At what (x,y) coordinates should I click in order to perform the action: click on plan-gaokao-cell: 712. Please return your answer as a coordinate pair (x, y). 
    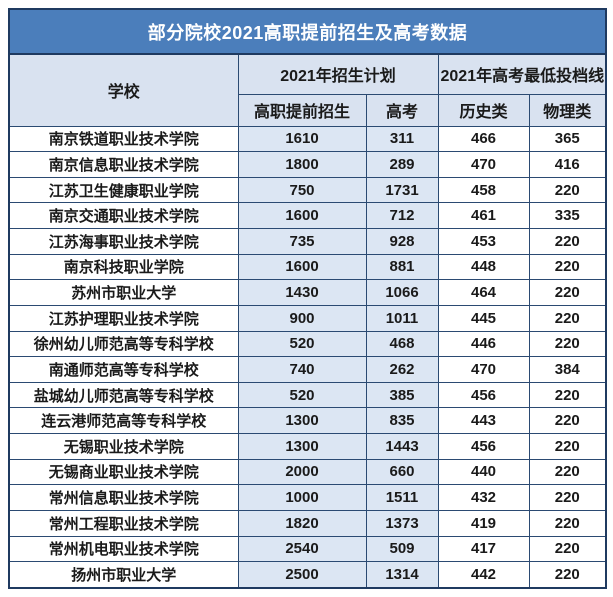
    Looking at the image, I should click on (402, 215).